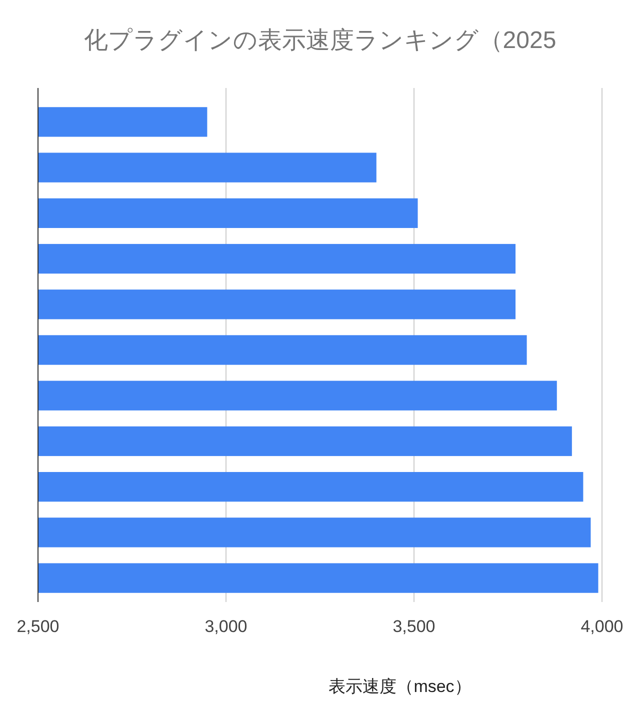 The height and width of the screenshot is (720, 640). Describe the element at coordinates (414, 626) in the screenshot. I see `x-tick-label: 3,500` at that location.